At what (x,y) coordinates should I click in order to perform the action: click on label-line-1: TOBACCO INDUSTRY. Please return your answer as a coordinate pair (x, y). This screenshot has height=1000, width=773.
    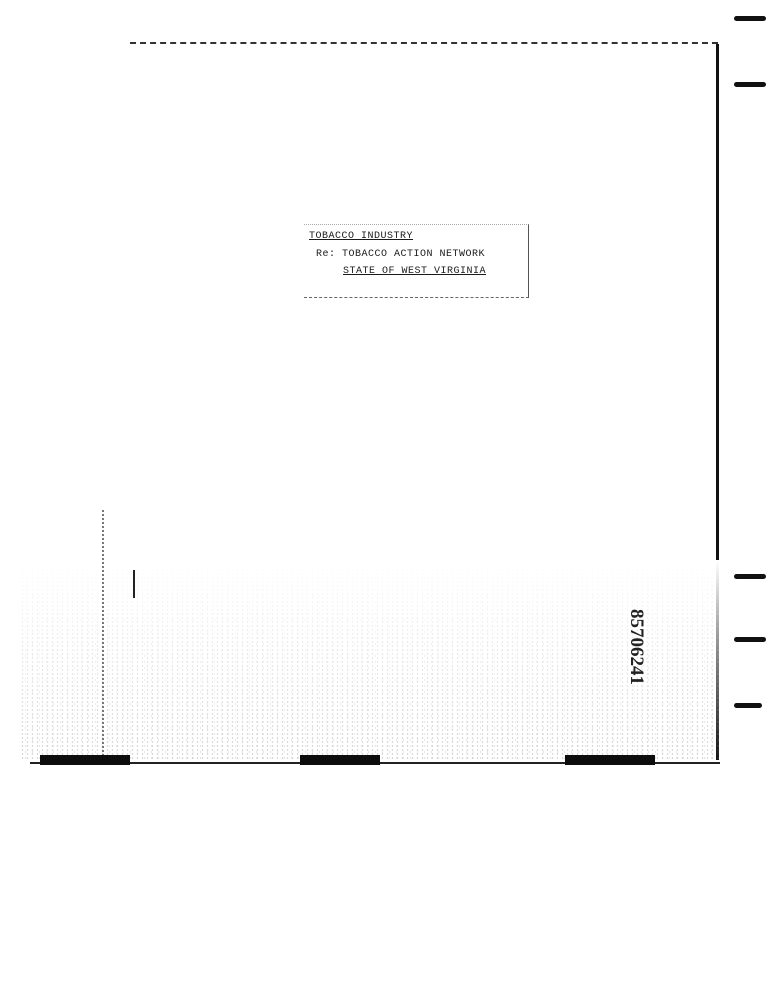
    Looking at the image, I should click on (361, 236).